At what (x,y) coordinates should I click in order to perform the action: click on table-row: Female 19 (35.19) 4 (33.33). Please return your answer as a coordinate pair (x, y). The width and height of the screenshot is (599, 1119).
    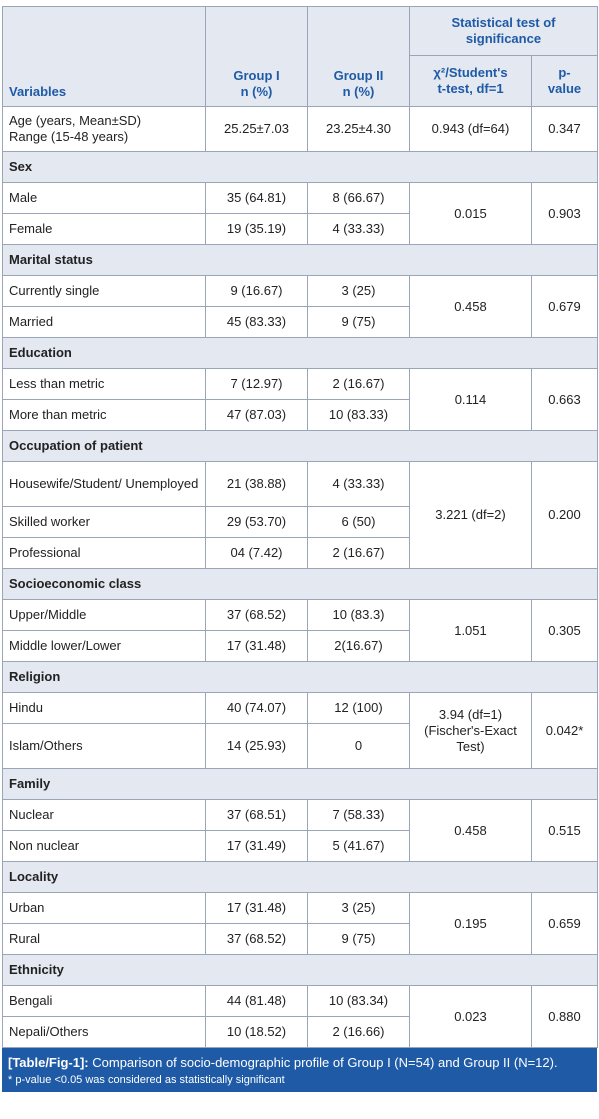
    Looking at the image, I should click on (300, 229).